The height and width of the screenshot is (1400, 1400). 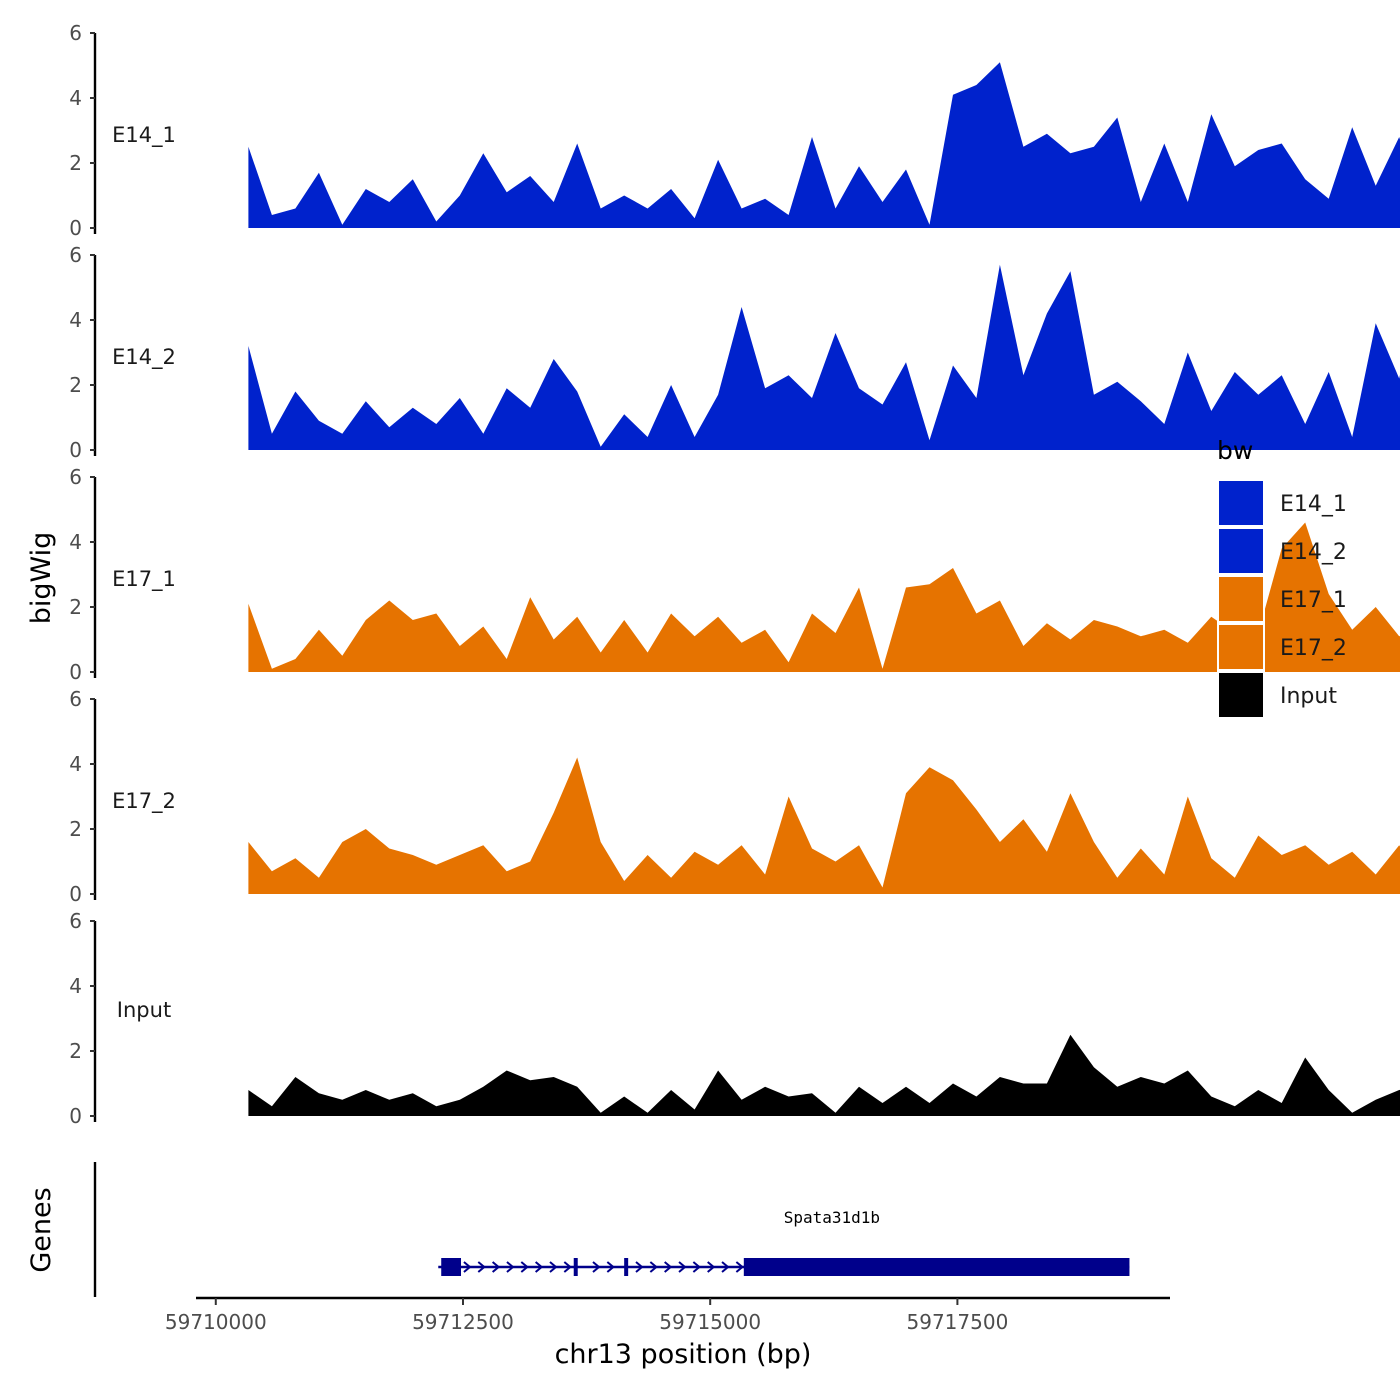 What do you see at coordinates (144, 1010) in the screenshot?
I see `track-label: Input` at bounding box center [144, 1010].